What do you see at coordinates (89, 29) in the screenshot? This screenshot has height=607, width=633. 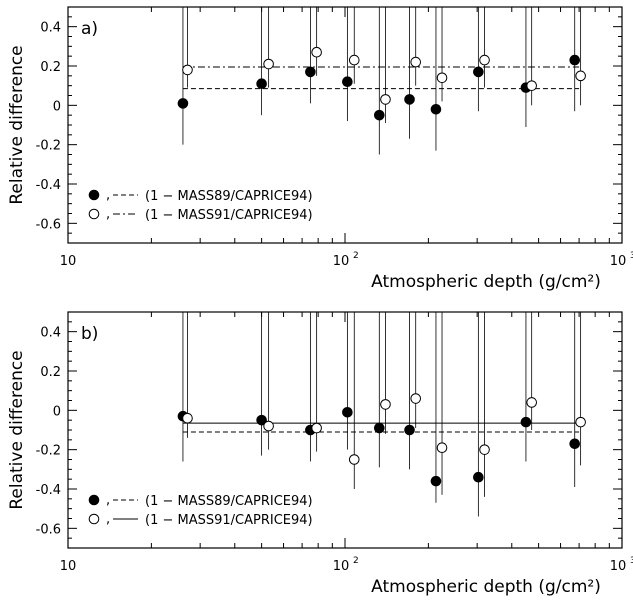 I see `panel-label: a)` at bounding box center [89, 29].